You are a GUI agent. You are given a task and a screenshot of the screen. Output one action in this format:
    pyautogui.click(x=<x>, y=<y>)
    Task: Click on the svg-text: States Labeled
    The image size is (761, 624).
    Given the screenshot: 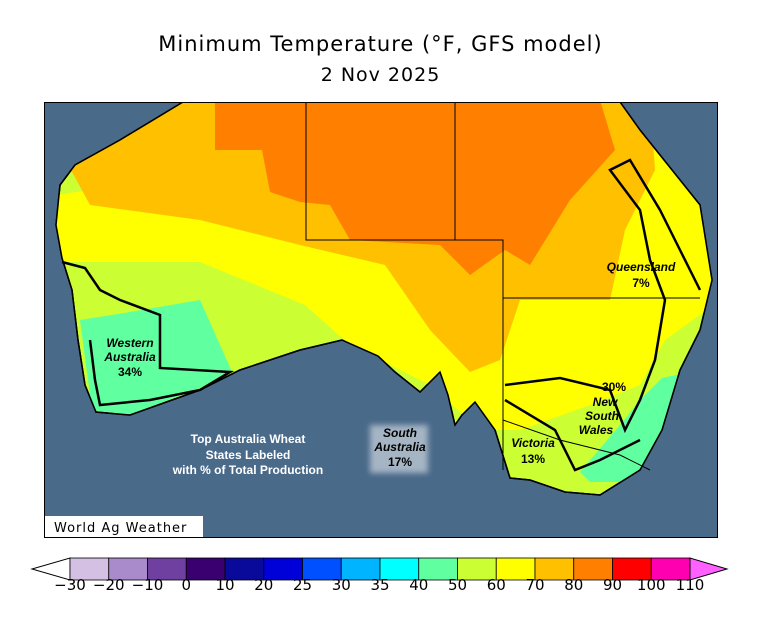 What is the action you would take?
    pyautogui.click(x=248, y=455)
    